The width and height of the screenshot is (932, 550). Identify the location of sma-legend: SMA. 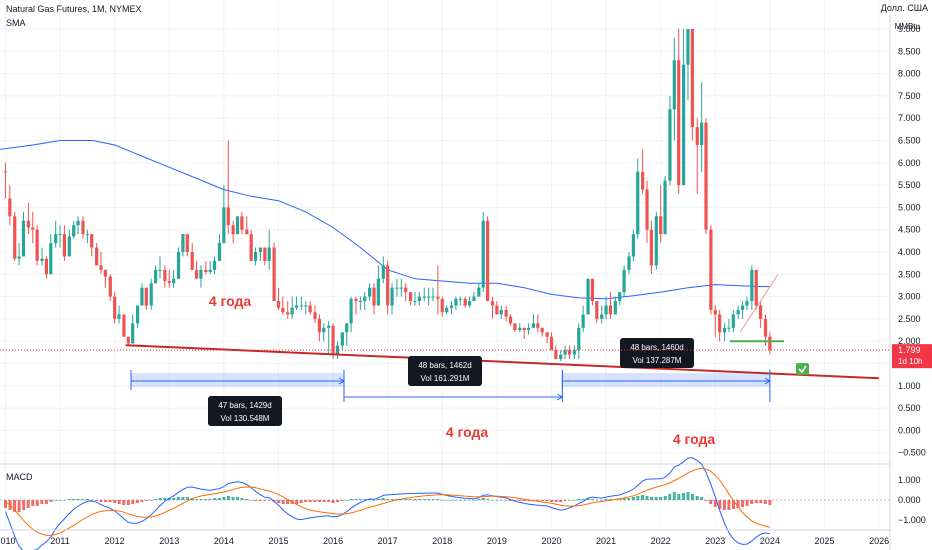
(16, 23).